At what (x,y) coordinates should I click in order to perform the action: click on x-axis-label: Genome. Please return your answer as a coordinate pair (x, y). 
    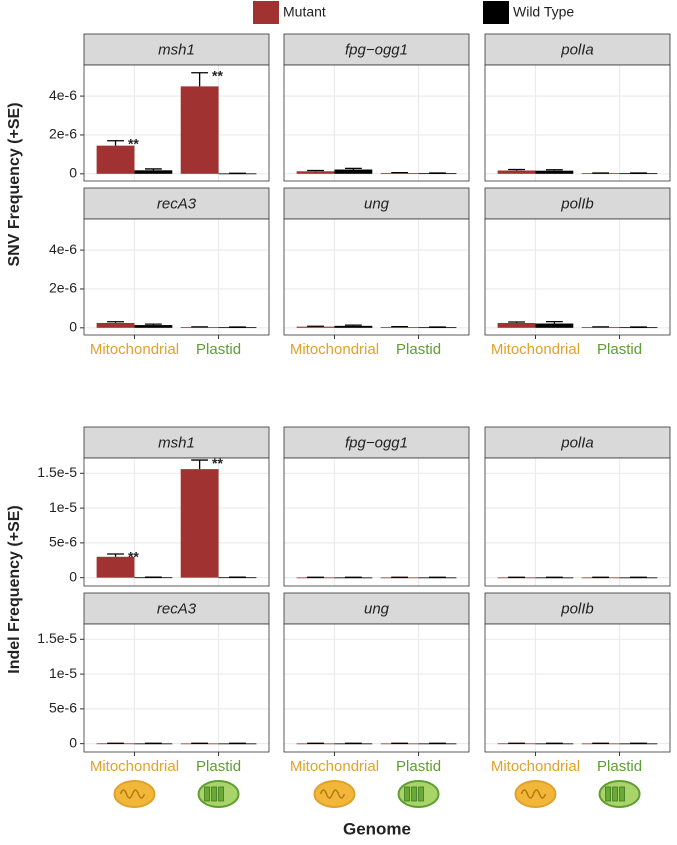
    Looking at the image, I should click on (377, 828).